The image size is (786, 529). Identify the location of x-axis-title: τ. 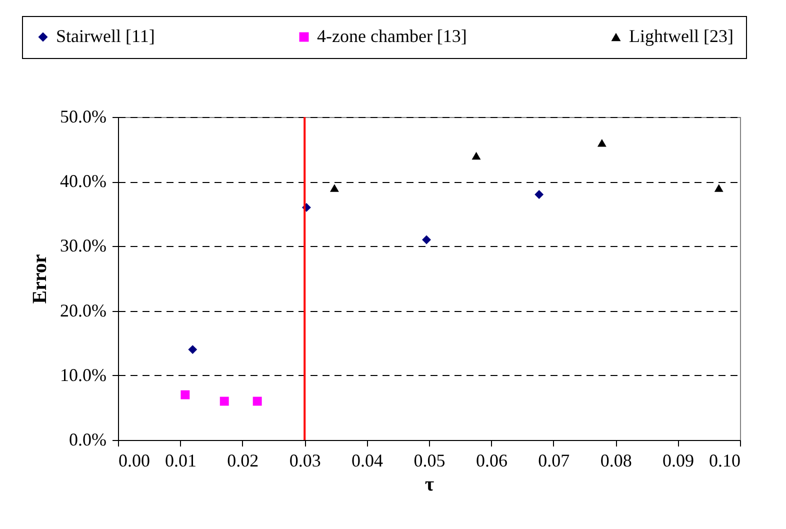
(429, 485).